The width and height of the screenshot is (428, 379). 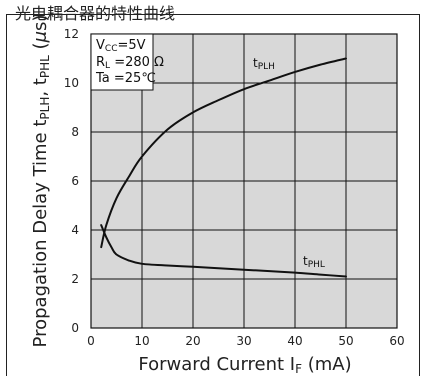 What do you see at coordinates (192, 341) in the screenshot?
I see `x-tick-label: 20` at bounding box center [192, 341].